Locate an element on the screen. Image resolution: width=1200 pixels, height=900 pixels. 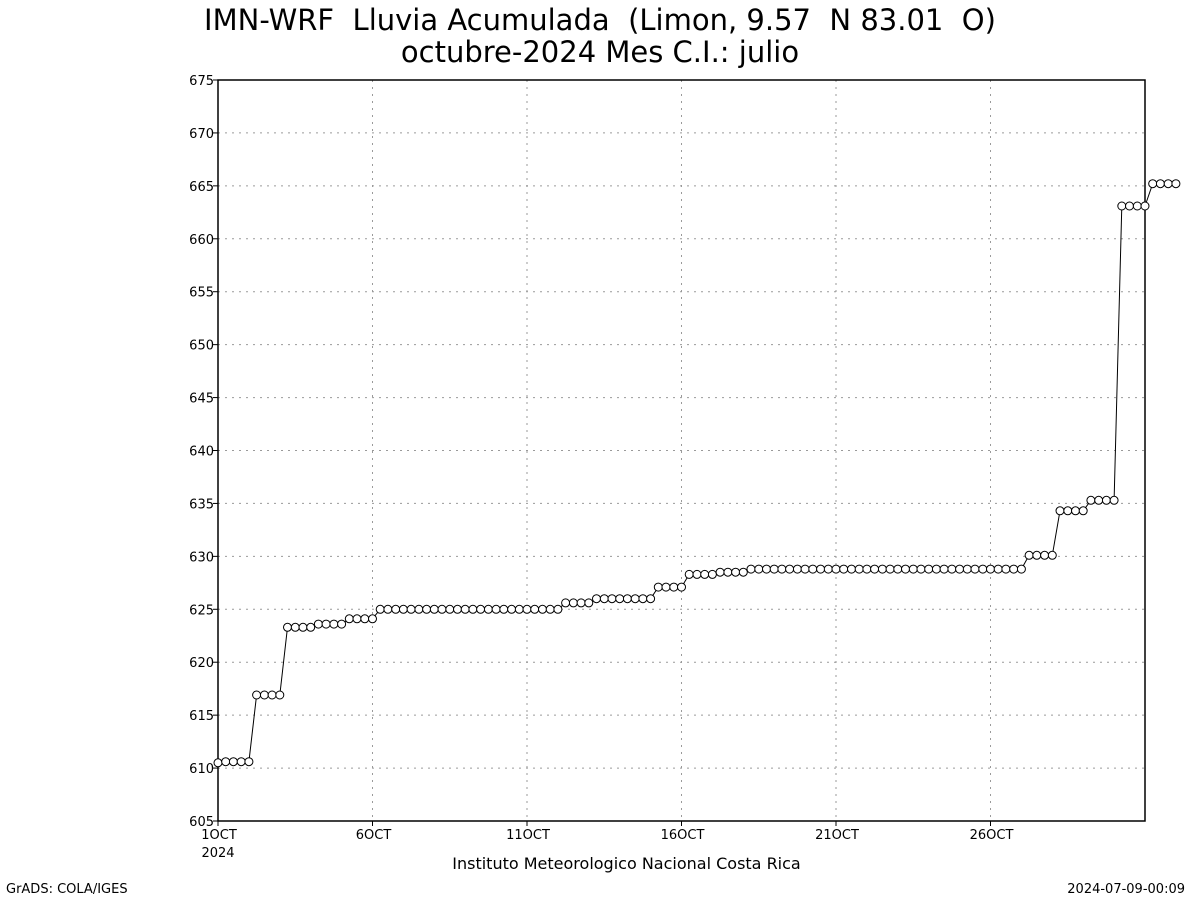
chart-subtitle: octubre-2024 Mes C.I.: julio is located at coordinates (600, 52).